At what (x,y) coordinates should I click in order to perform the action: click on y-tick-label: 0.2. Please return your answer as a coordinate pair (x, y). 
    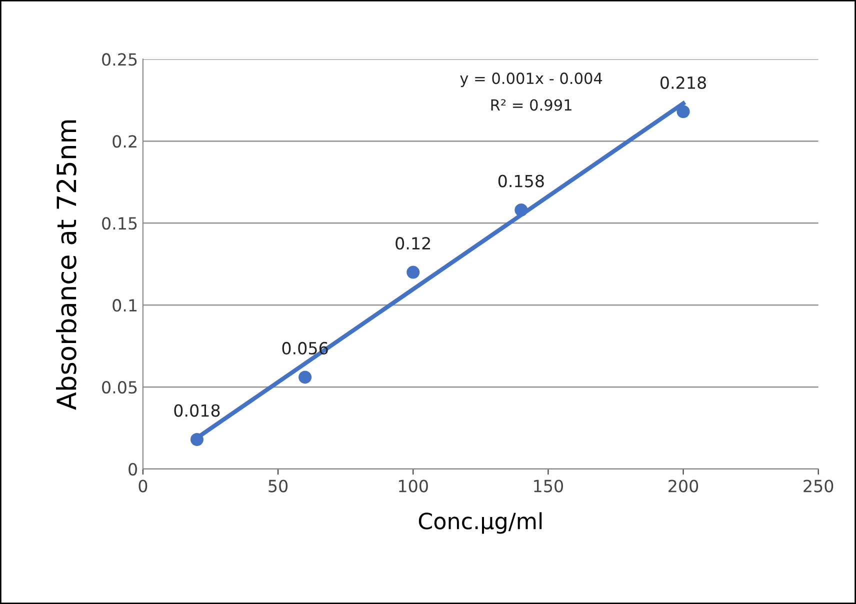
    Looking at the image, I should click on (124, 141).